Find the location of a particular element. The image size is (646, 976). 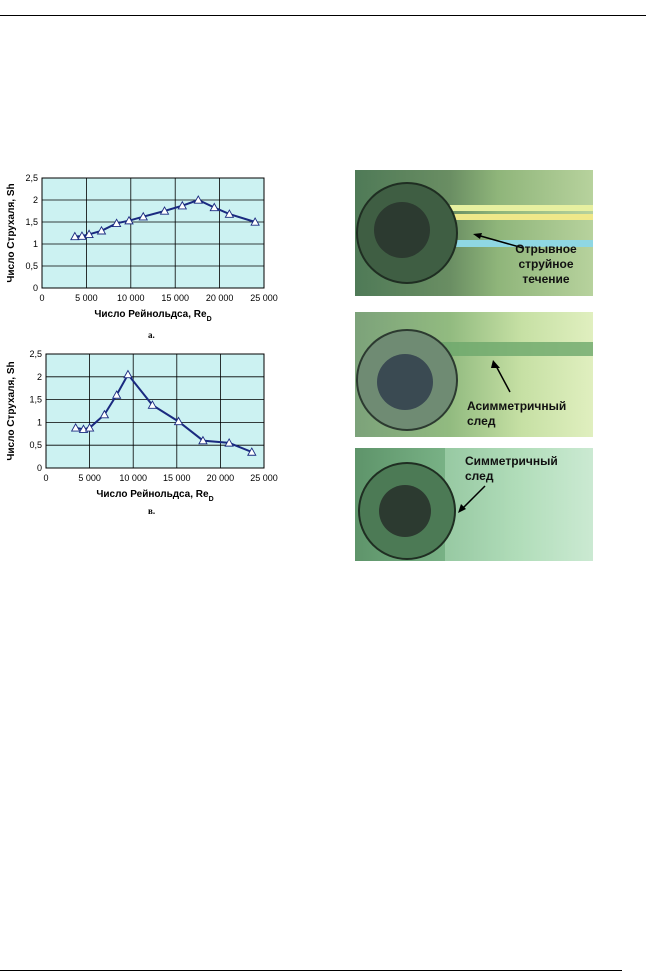

asymmetric-wake-label-line: Асимметричный is located at coordinates (517, 406).